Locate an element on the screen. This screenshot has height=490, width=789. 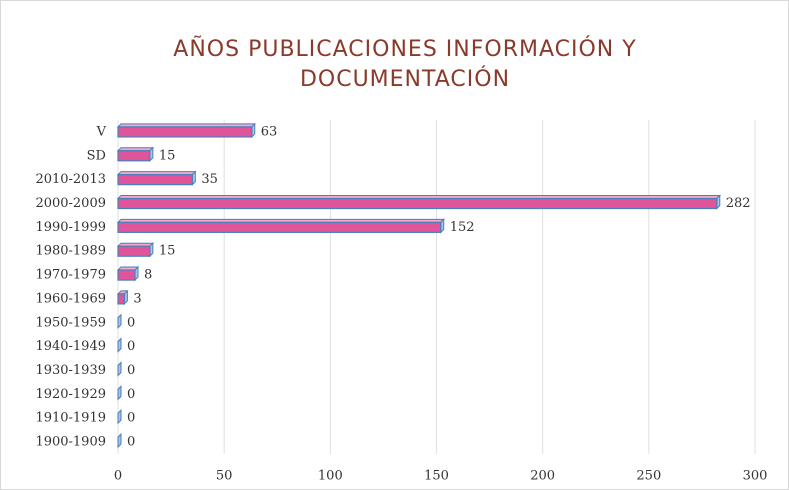
value-label: 8 is located at coordinates (148, 275).